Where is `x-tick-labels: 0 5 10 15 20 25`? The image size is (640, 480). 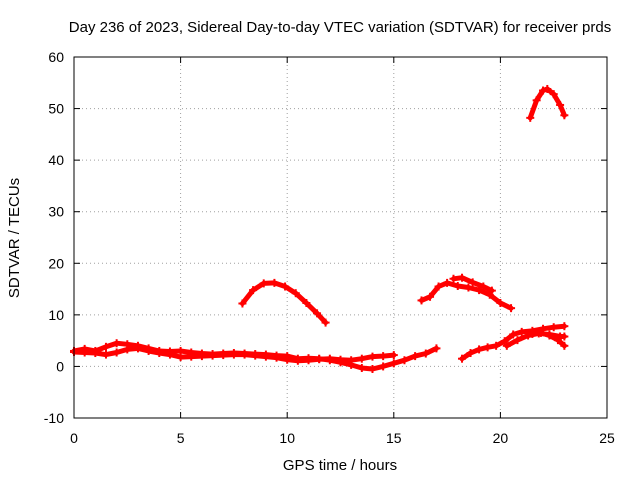
x-tick-labels: 0 5 10 15 20 25 is located at coordinates (342, 438).